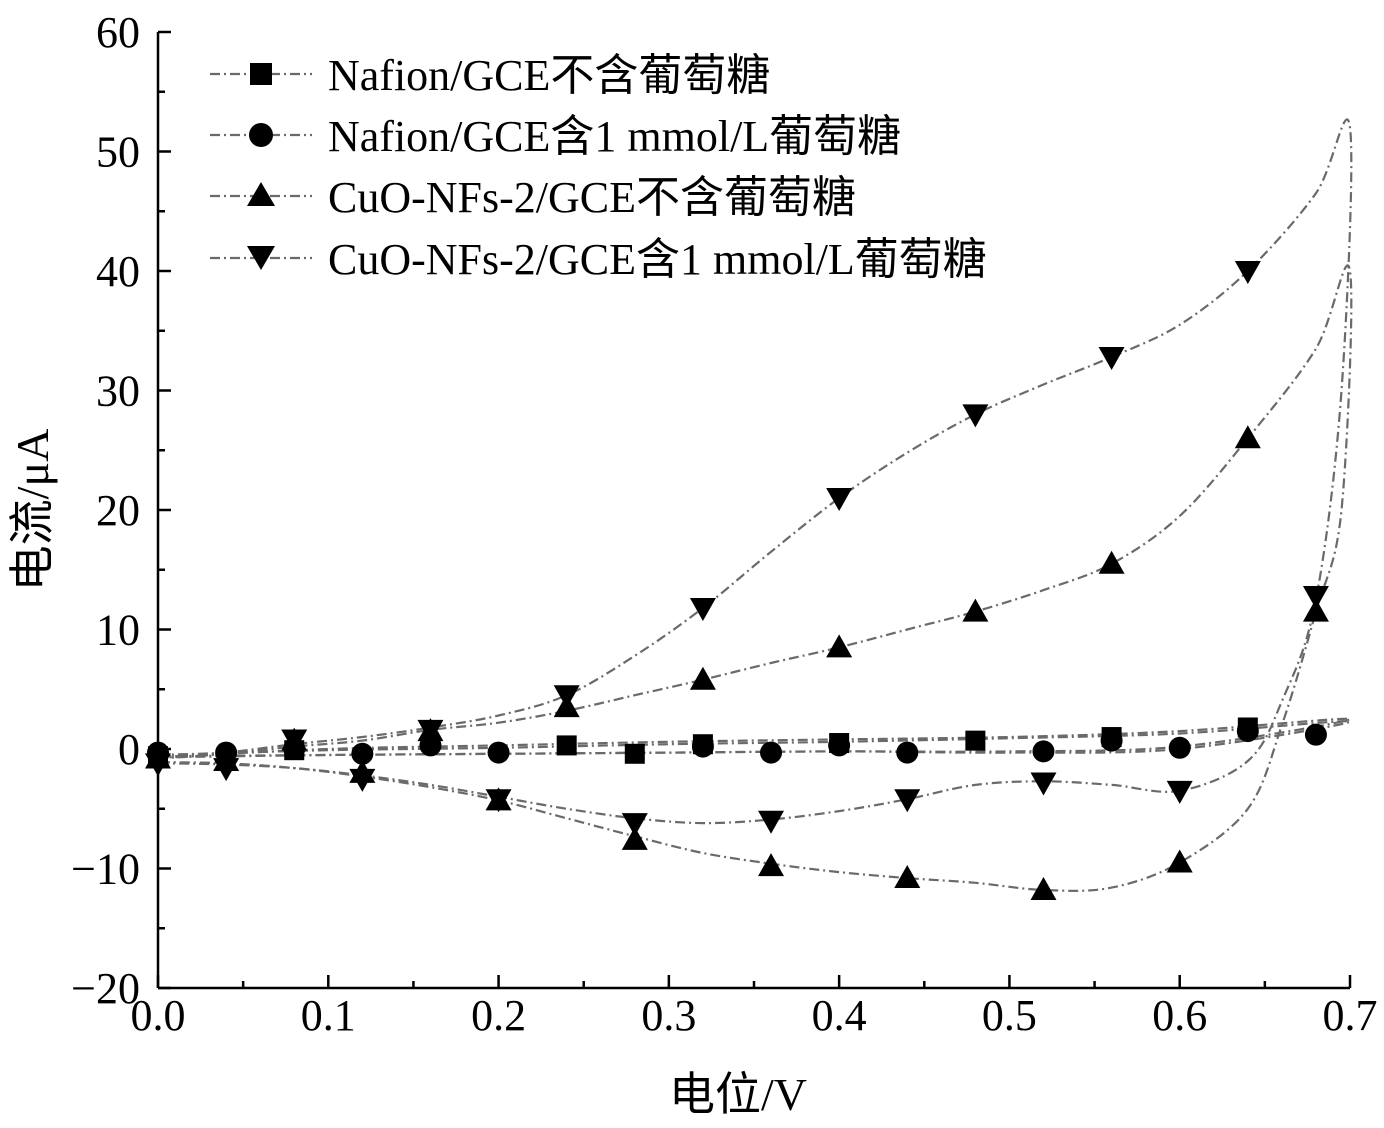  What do you see at coordinates (839, 1015) in the screenshot?
I see `x-tick-label: 0.4` at bounding box center [839, 1015].